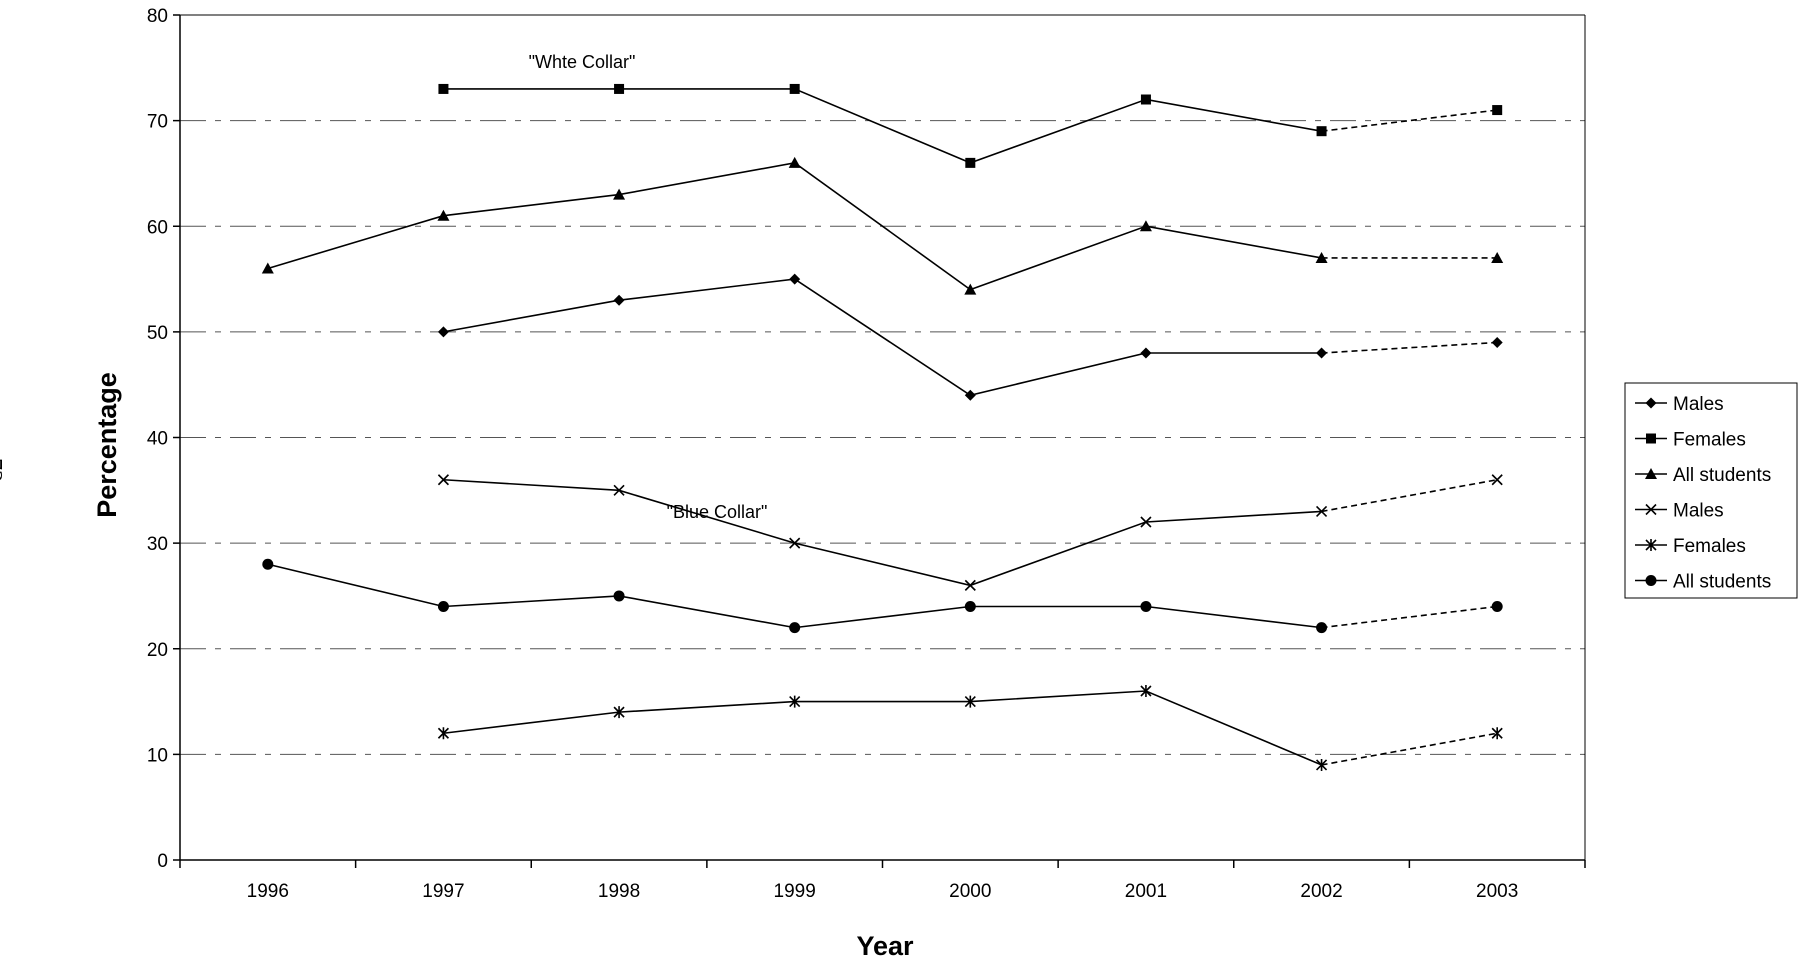 The image size is (1805, 963). I want to click on y-axis-title: Percentage, so click(107, 445).